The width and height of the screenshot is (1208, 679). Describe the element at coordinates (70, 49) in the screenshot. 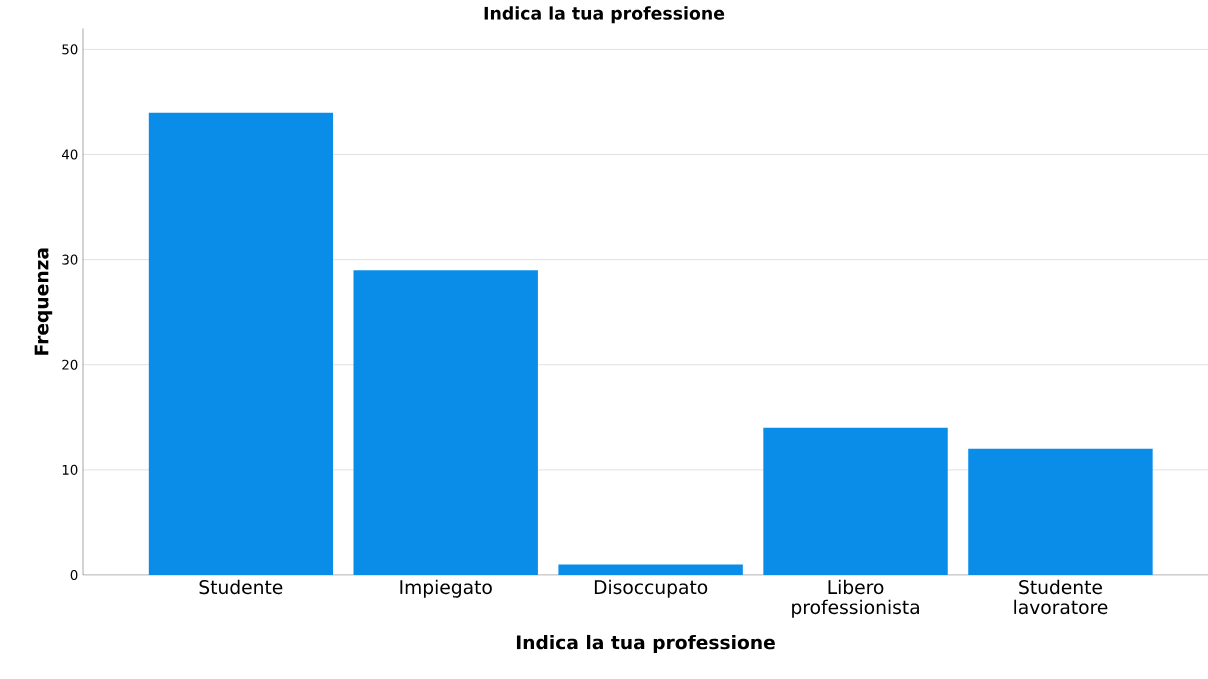

I see `y-tick-label: 50` at that location.